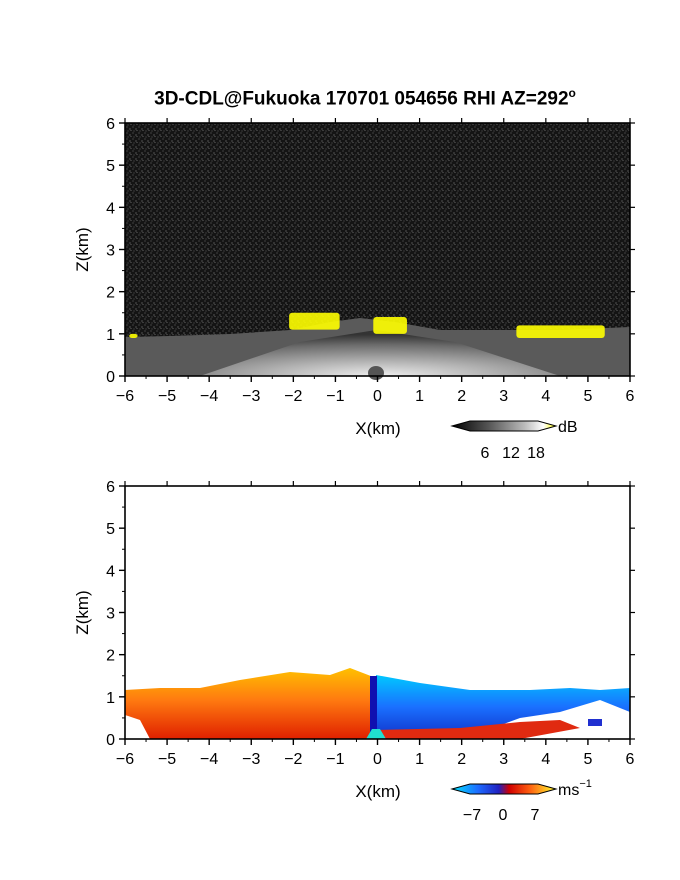 This screenshot has height=880, width=680. What do you see at coordinates (110, 656) in the screenshot?
I see `bottom-y-tick-label: 2` at bounding box center [110, 656].